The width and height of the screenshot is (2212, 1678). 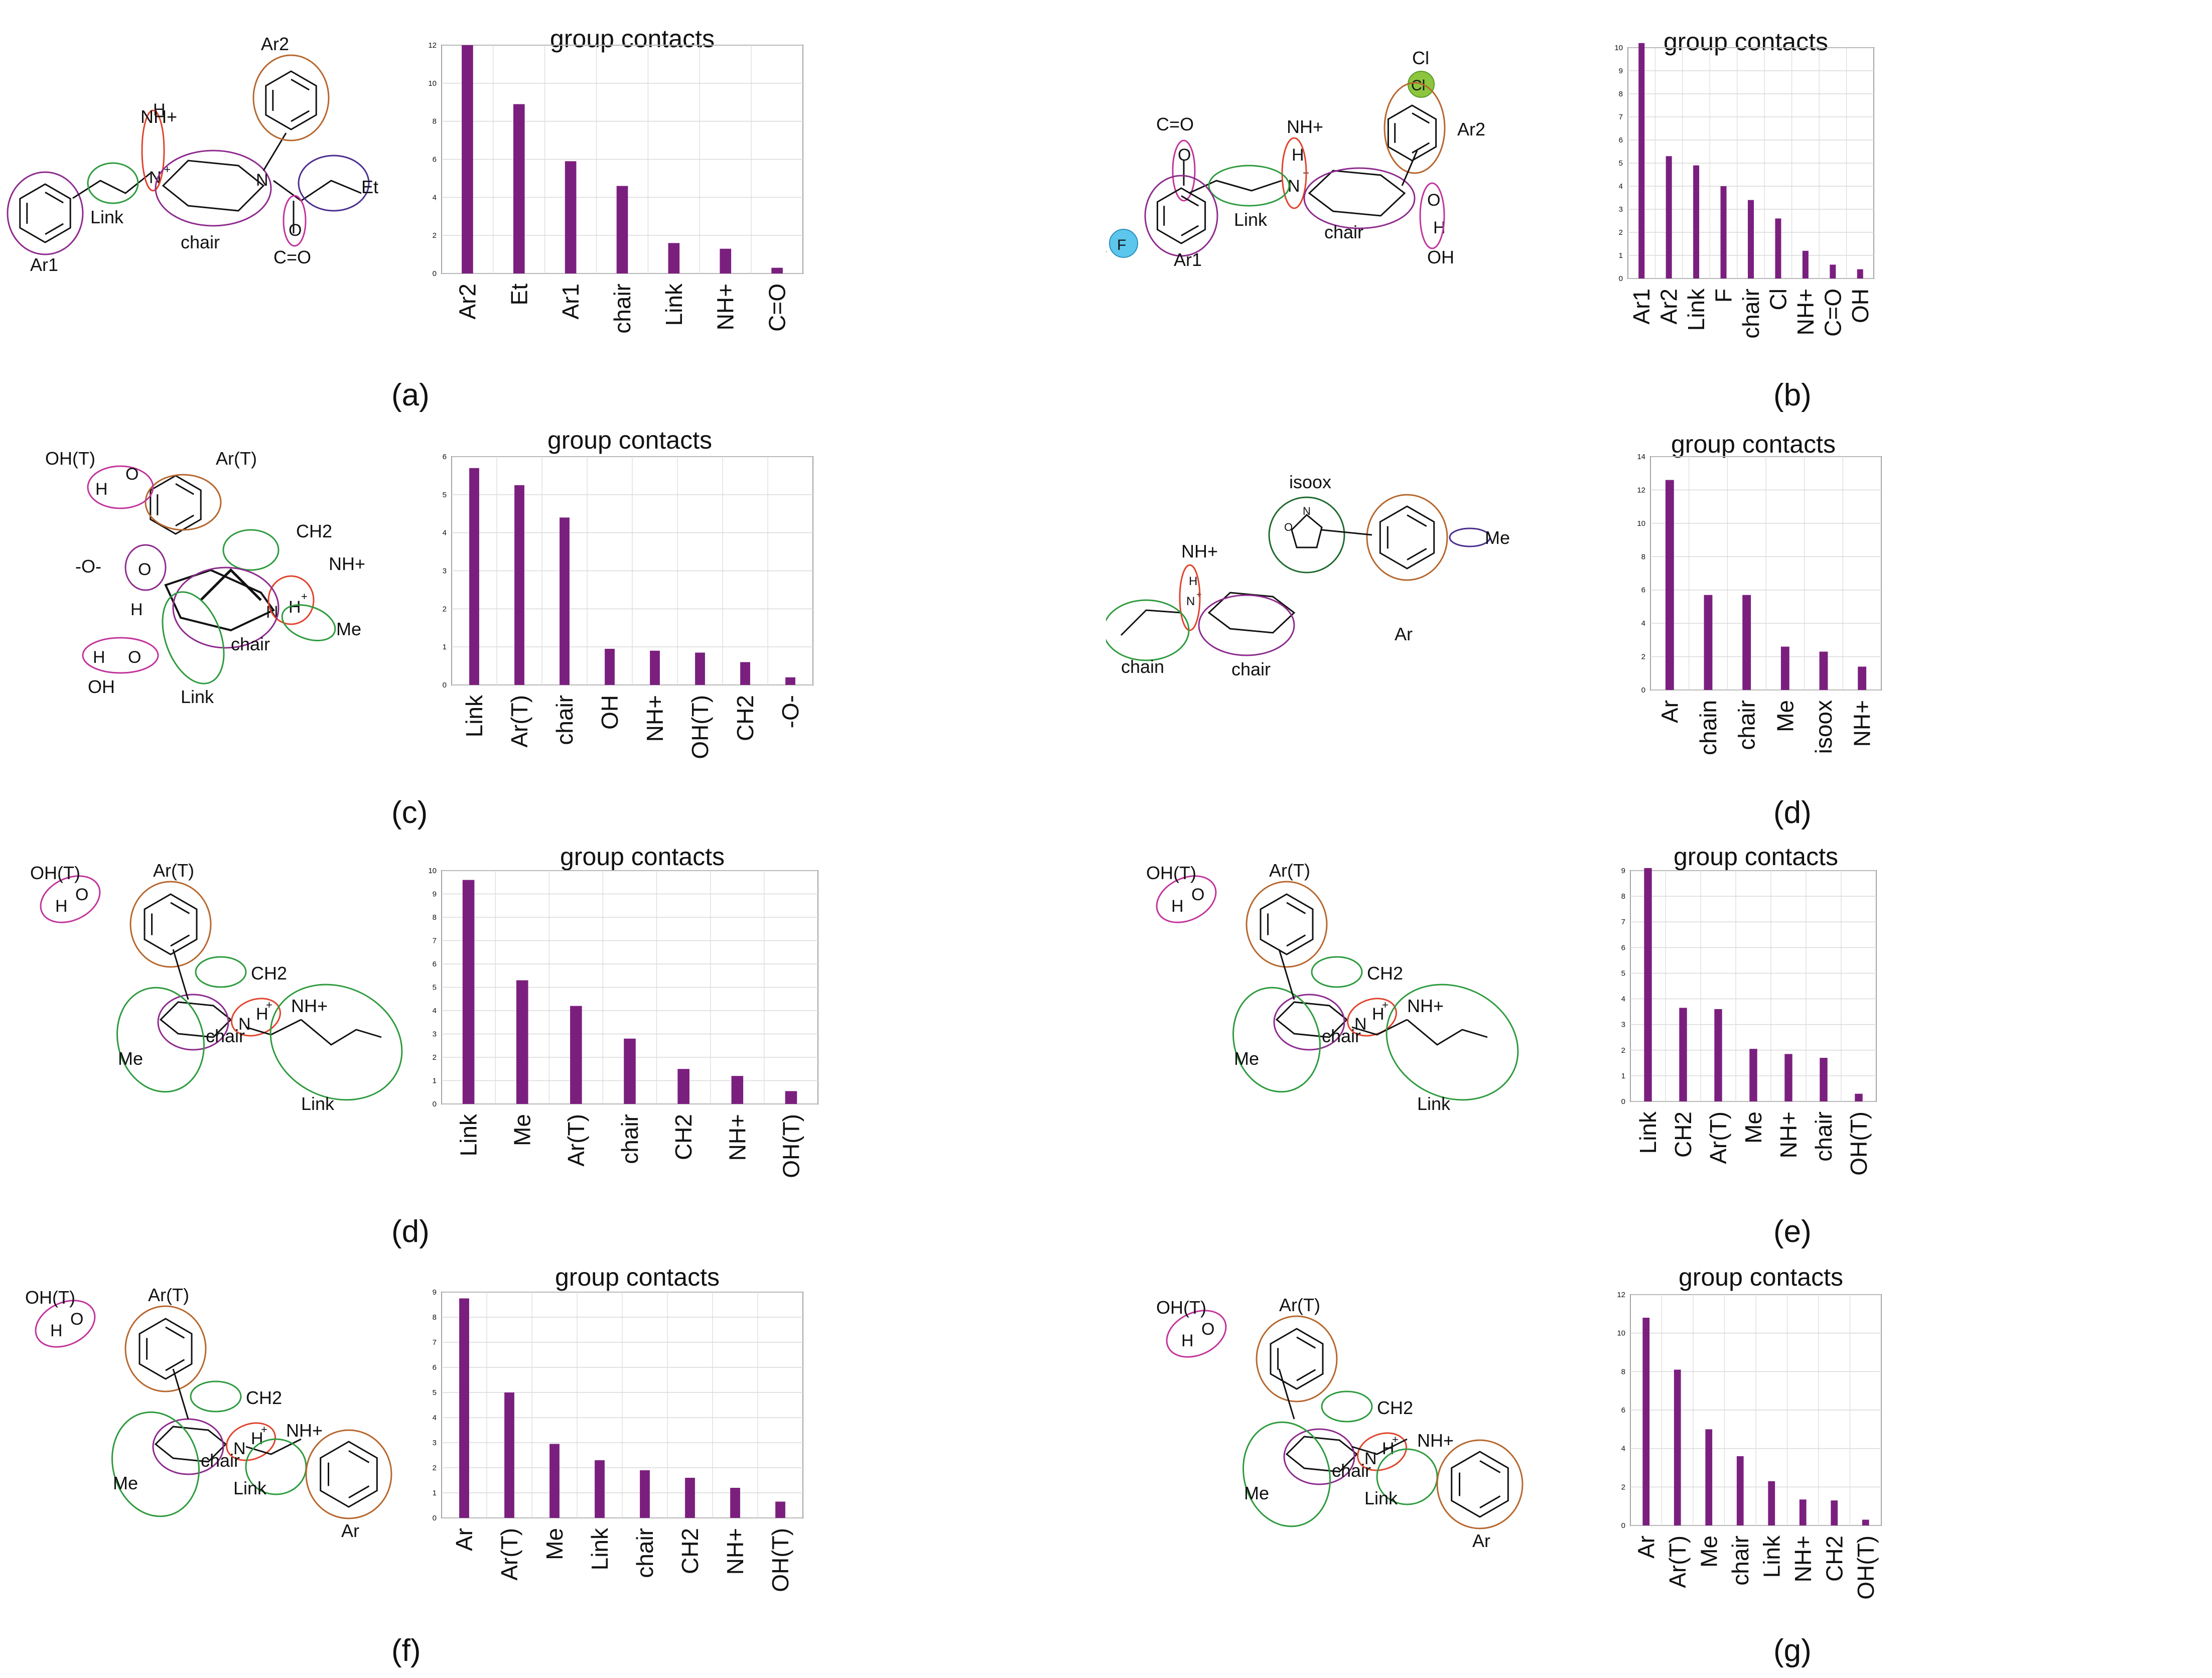 What do you see at coordinates (334, 183) in the screenshot?
I see `group-et-outline` at bounding box center [334, 183].